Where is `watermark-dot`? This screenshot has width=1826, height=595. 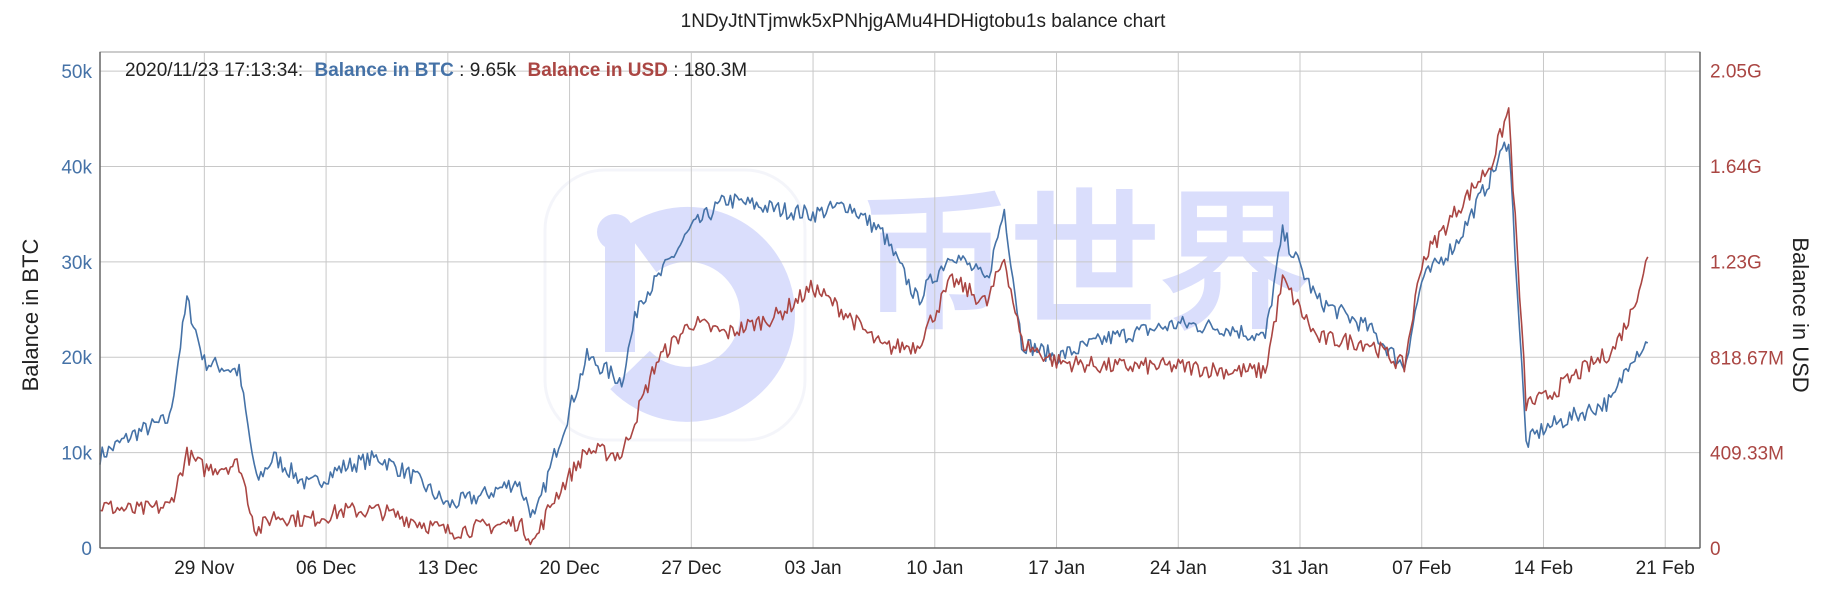
watermark-dot is located at coordinates (615, 232).